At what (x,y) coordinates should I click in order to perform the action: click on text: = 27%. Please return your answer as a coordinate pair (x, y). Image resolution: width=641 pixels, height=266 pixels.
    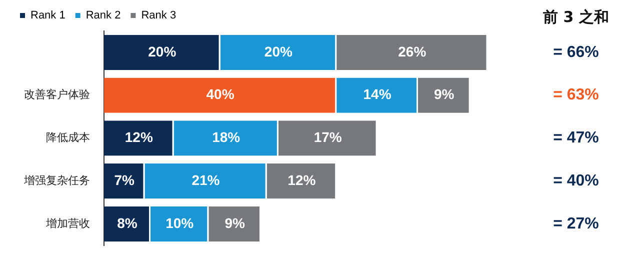
    Looking at the image, I should click on (576, 223).